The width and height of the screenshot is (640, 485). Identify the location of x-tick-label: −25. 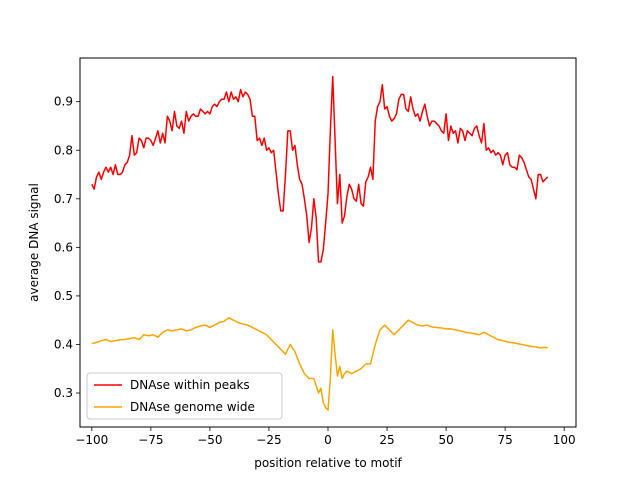
(268, 440).